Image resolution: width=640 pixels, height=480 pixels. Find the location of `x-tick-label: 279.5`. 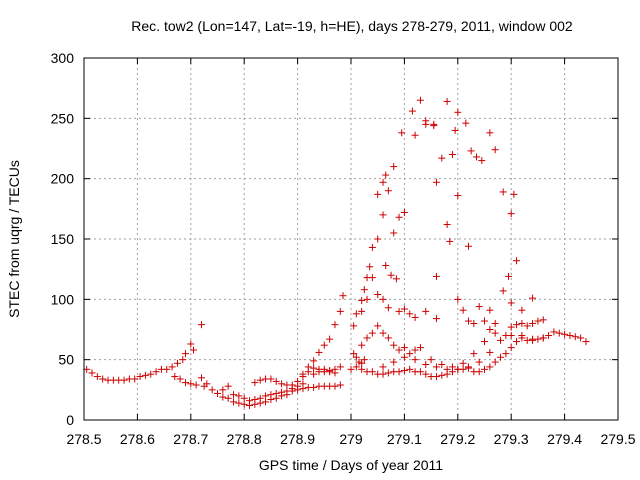

x-tick-label: 279.5 is located at coordinates (617, 439).